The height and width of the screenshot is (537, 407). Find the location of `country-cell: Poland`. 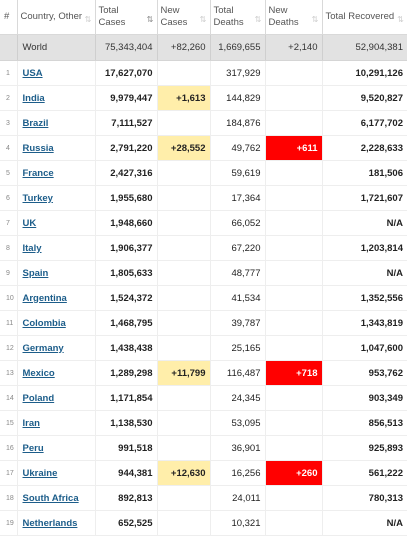

country-cell: Poland is located at coordinates (56, 398).